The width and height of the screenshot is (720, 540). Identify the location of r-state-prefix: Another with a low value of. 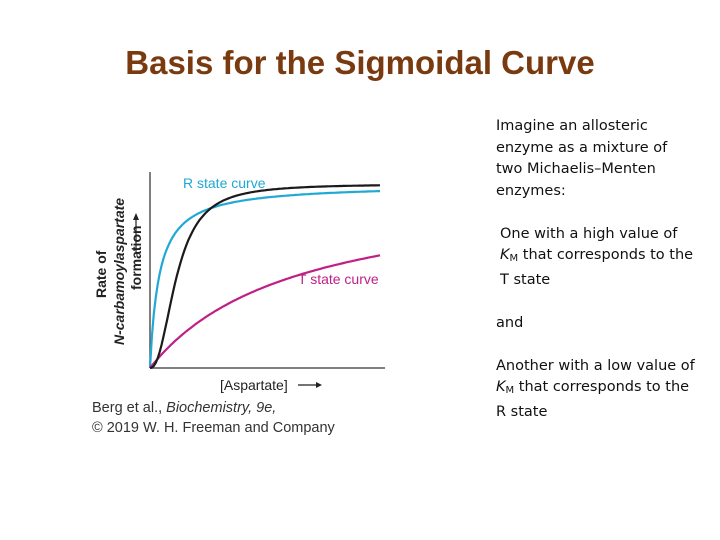
(595, 365).